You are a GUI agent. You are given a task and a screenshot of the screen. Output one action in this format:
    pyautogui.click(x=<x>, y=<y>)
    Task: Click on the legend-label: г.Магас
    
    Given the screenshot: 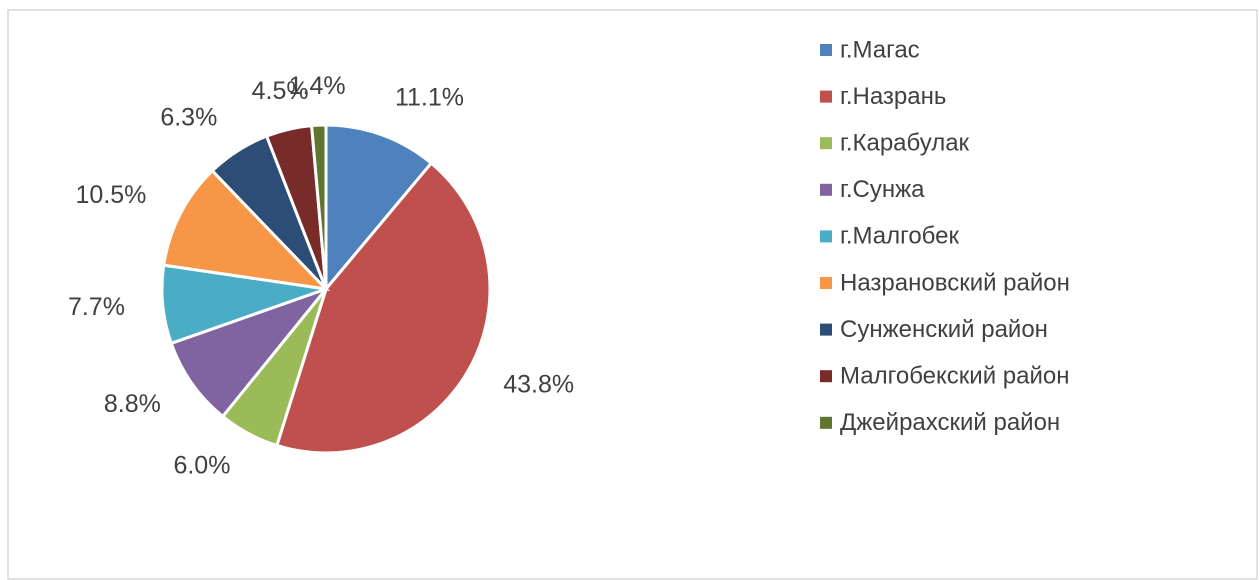 What is the action you would take?
    pyautogui.click(x=880, y=49)
    